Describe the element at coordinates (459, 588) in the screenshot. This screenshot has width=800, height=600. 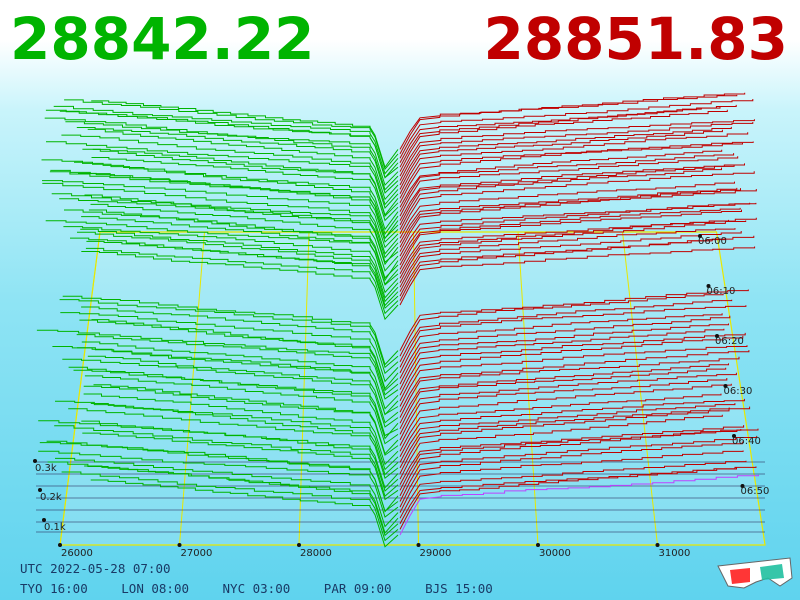
I see `timezone-bjs: BJS 15:00` at that location.